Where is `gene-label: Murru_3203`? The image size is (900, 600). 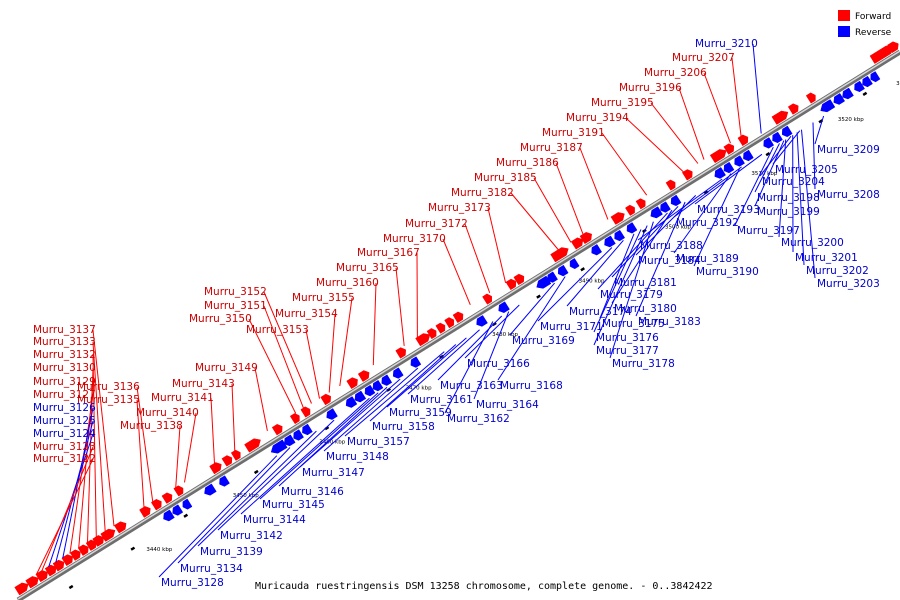 gene-label: Murru_3203 is located at coordinates (848, 284).